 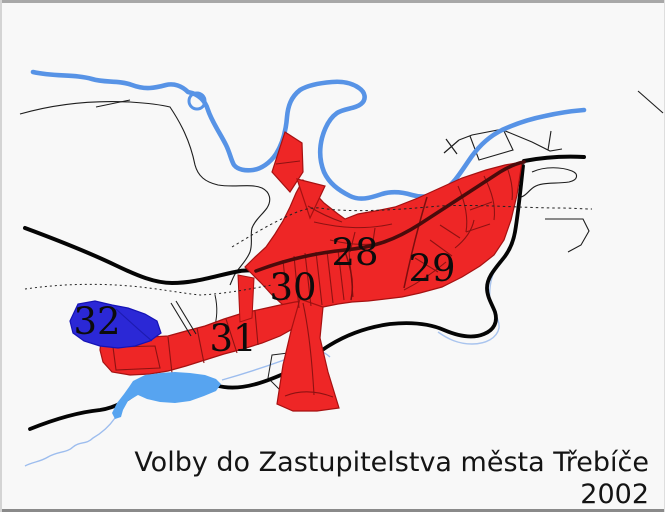 I want to click on district-29-label: 29, so click(x=431, y=268).